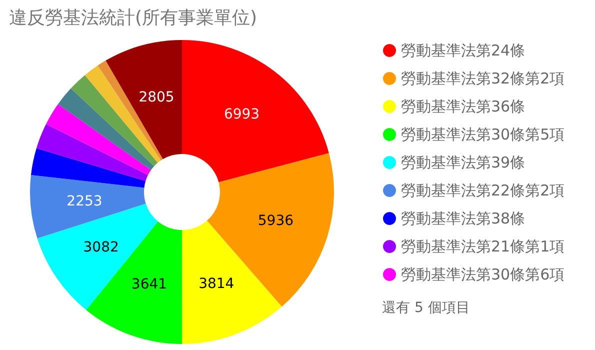 Image resolution: width=595 pixels, height=350 pixels. Describe the element at coordinates (426, 308) in the screenshot. I see `text: 還有 5 個項目` at that location.